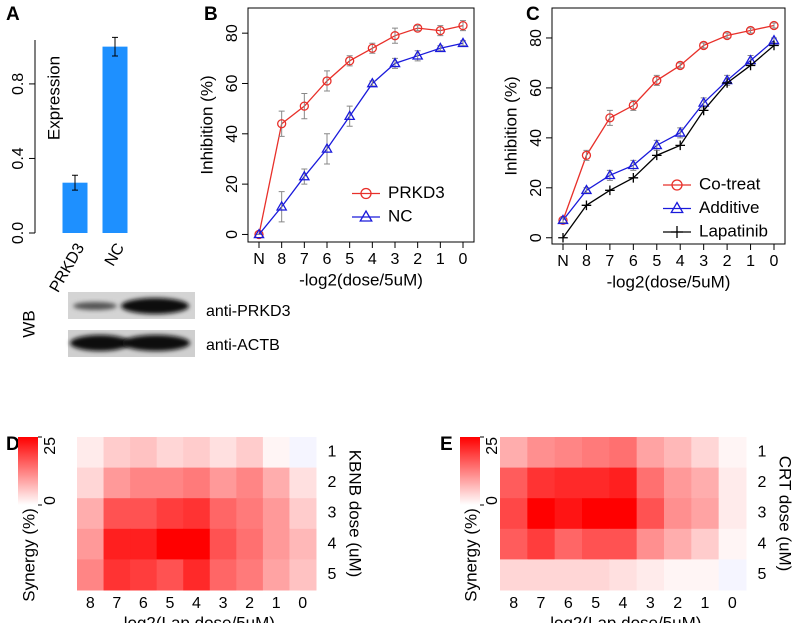 Image resolution: width=800 pixels, height=623 pixels. I want to click on y-tick-label: 0.8, so click(18, 84).